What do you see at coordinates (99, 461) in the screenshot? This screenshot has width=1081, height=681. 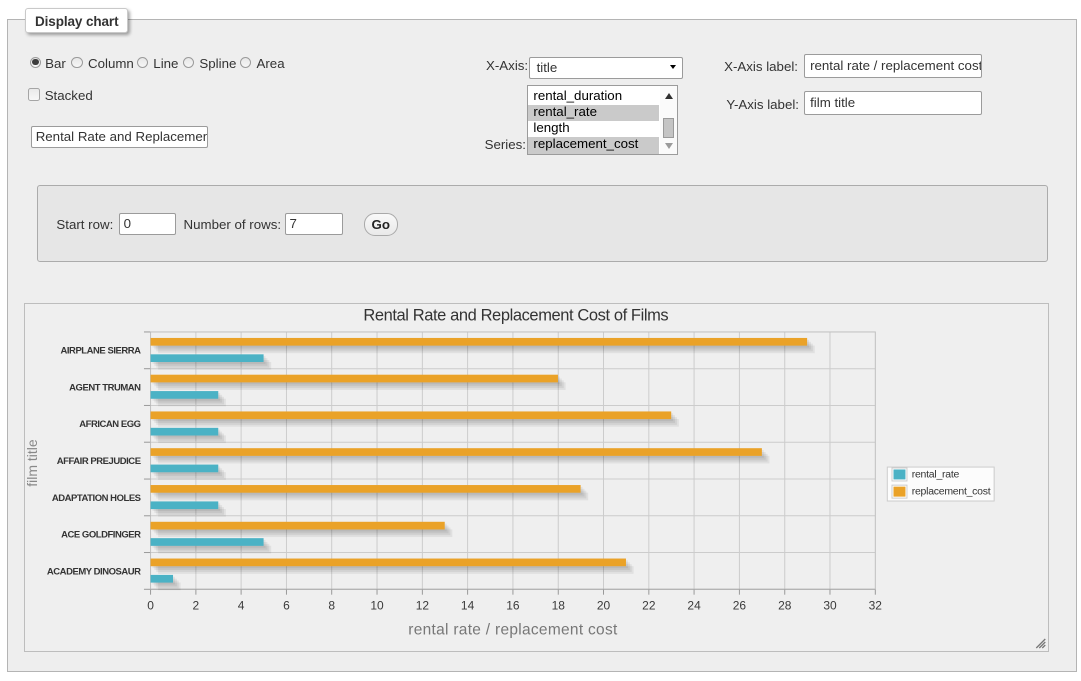 I see `svg-text: AFFAIR PREJUDICE` at bounding box center [99, 461].